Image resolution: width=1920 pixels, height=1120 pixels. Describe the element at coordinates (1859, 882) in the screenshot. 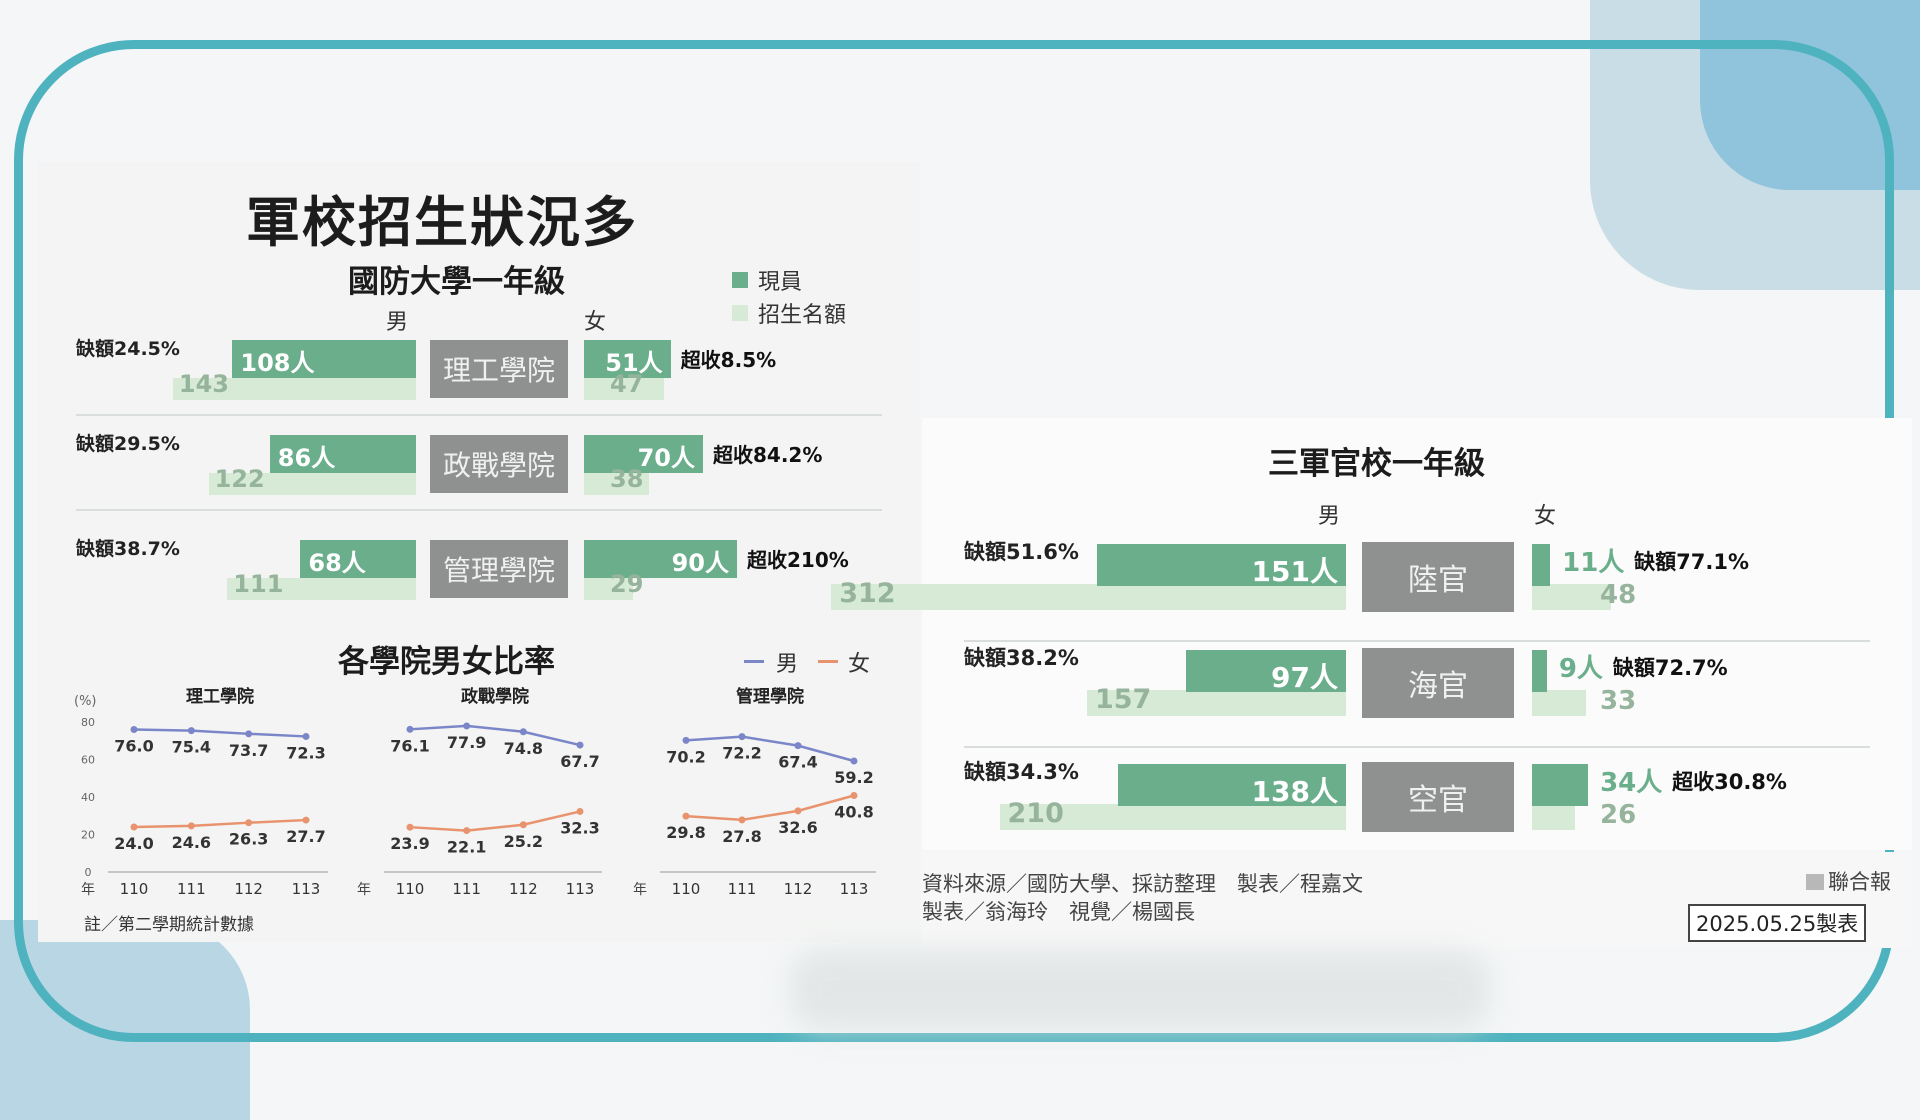

I see `brand-name: 聯合報` at that location.